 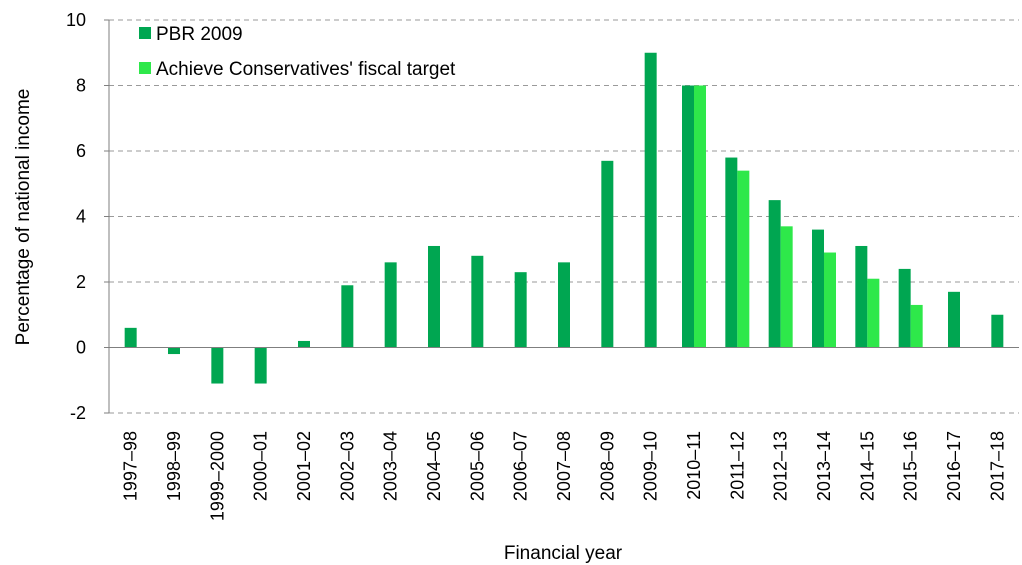 I want to click on x-tick-label: 2012–13, so click(x=781, y=466).